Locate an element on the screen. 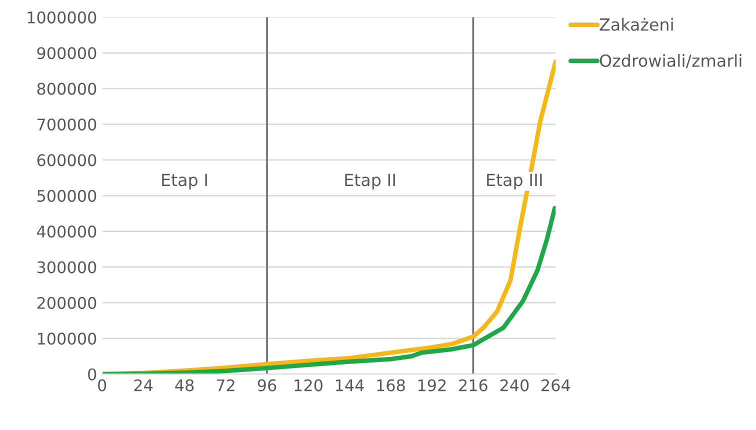 The image size is (756, 430). x-tick-label: 72 is located at coordinates (225, 385).